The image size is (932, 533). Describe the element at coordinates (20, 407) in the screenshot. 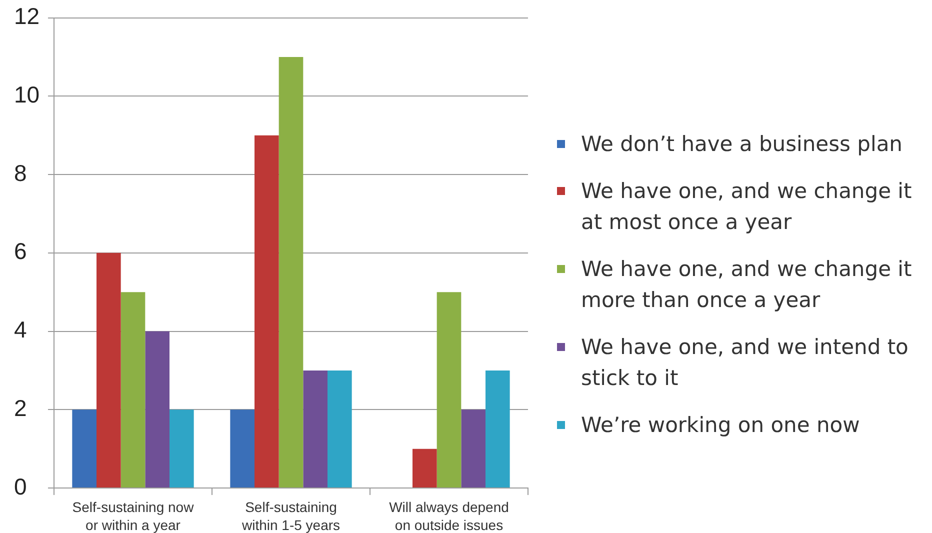

I see `y-tick-label: 2` at that location.